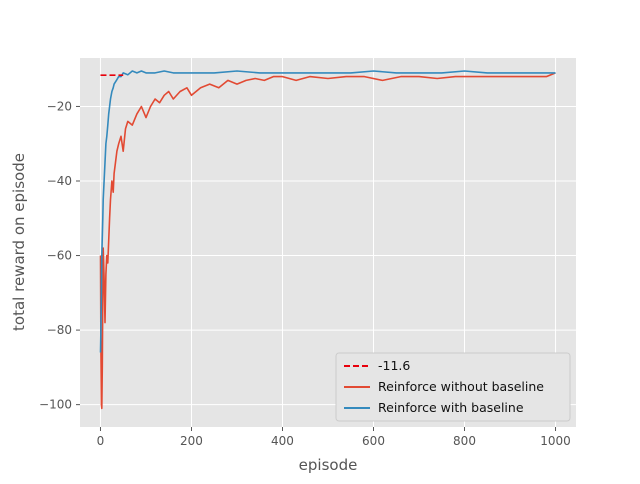 Image resolution: width=640 pixels, height=484 pixels. Describe the element at coordinates (19, 242) in the screenshot. I see `y-axis-label: total reward on episode` at that location.